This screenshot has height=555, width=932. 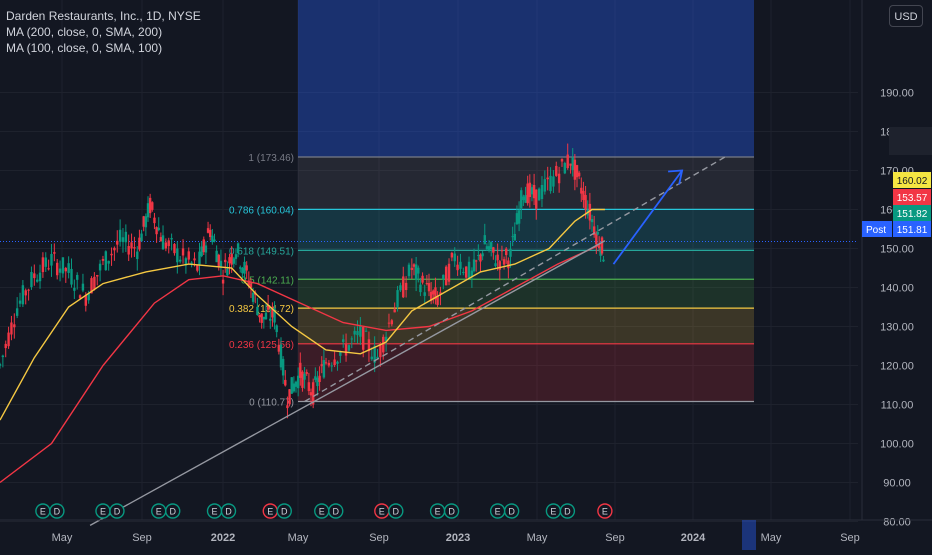 I want to click on dividend-icon, so click(x=336, y=511).